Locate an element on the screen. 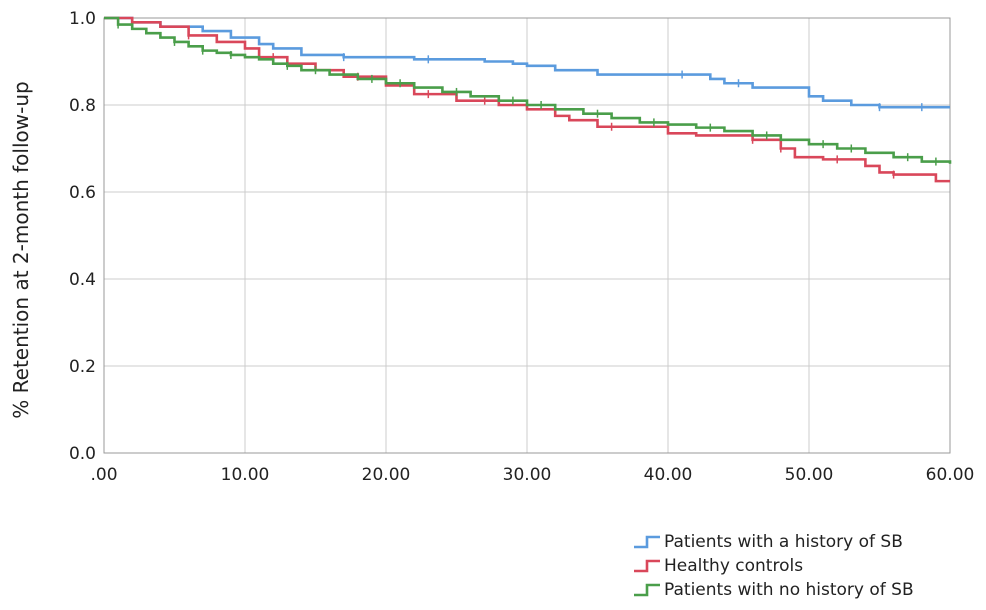 Image resolution: width=986 pixels, height=610 pixels. legend-label: Healthy controls is located at coordinates (733, 566).